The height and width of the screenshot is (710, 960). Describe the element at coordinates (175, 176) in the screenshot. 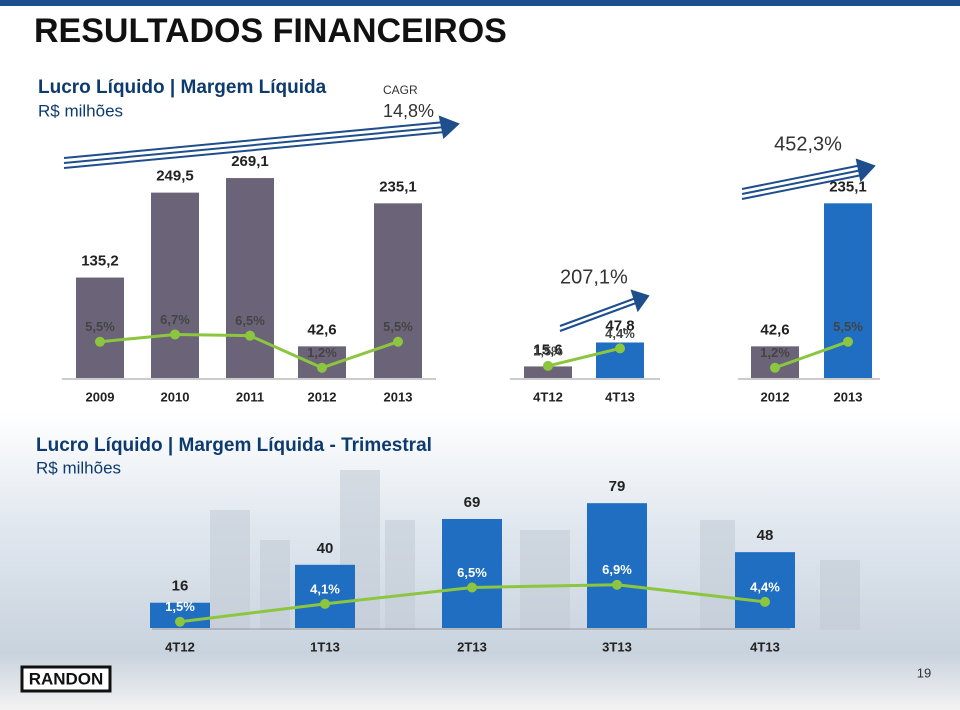

I see `bar-value-label: 249,5` at that location.